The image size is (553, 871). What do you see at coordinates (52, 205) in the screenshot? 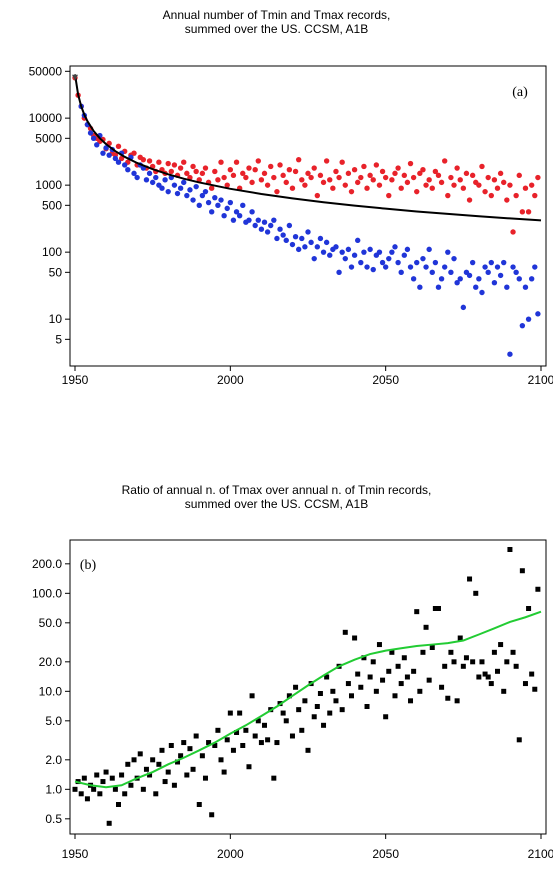
I see `y-tick-label: 500` at bounding box center [52, 205].